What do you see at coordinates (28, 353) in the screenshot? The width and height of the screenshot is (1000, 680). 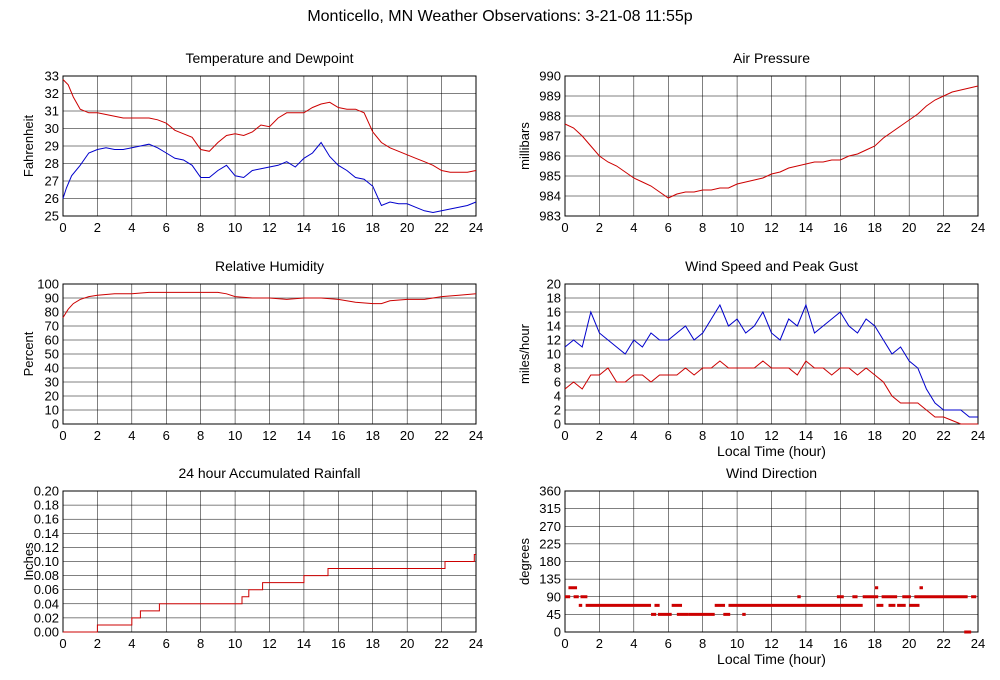 I see `y-axis-label: Percent` at bounding box center [28, 353].